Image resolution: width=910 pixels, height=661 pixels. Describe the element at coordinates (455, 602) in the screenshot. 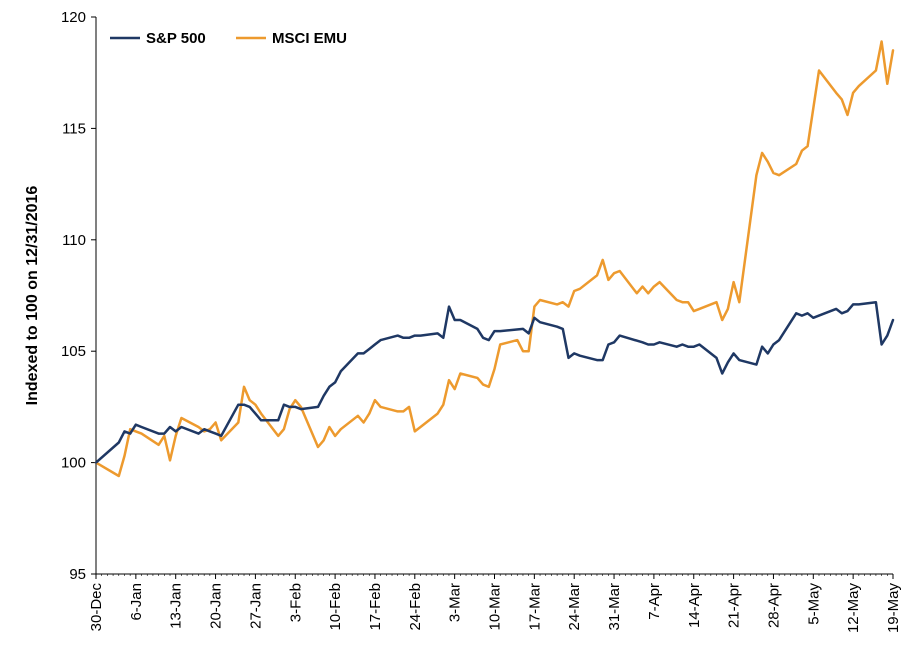

I see `x-tick-label: 3-Mar` at that location.